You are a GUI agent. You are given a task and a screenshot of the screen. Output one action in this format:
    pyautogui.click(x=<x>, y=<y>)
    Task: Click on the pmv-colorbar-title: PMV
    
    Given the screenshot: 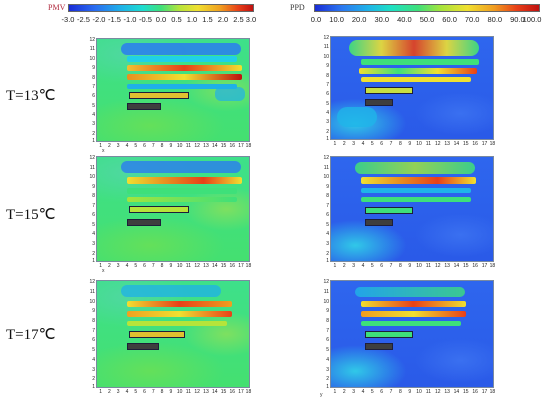 What is the action you would take?
    pyautogui.click(x=57, y=7)
    